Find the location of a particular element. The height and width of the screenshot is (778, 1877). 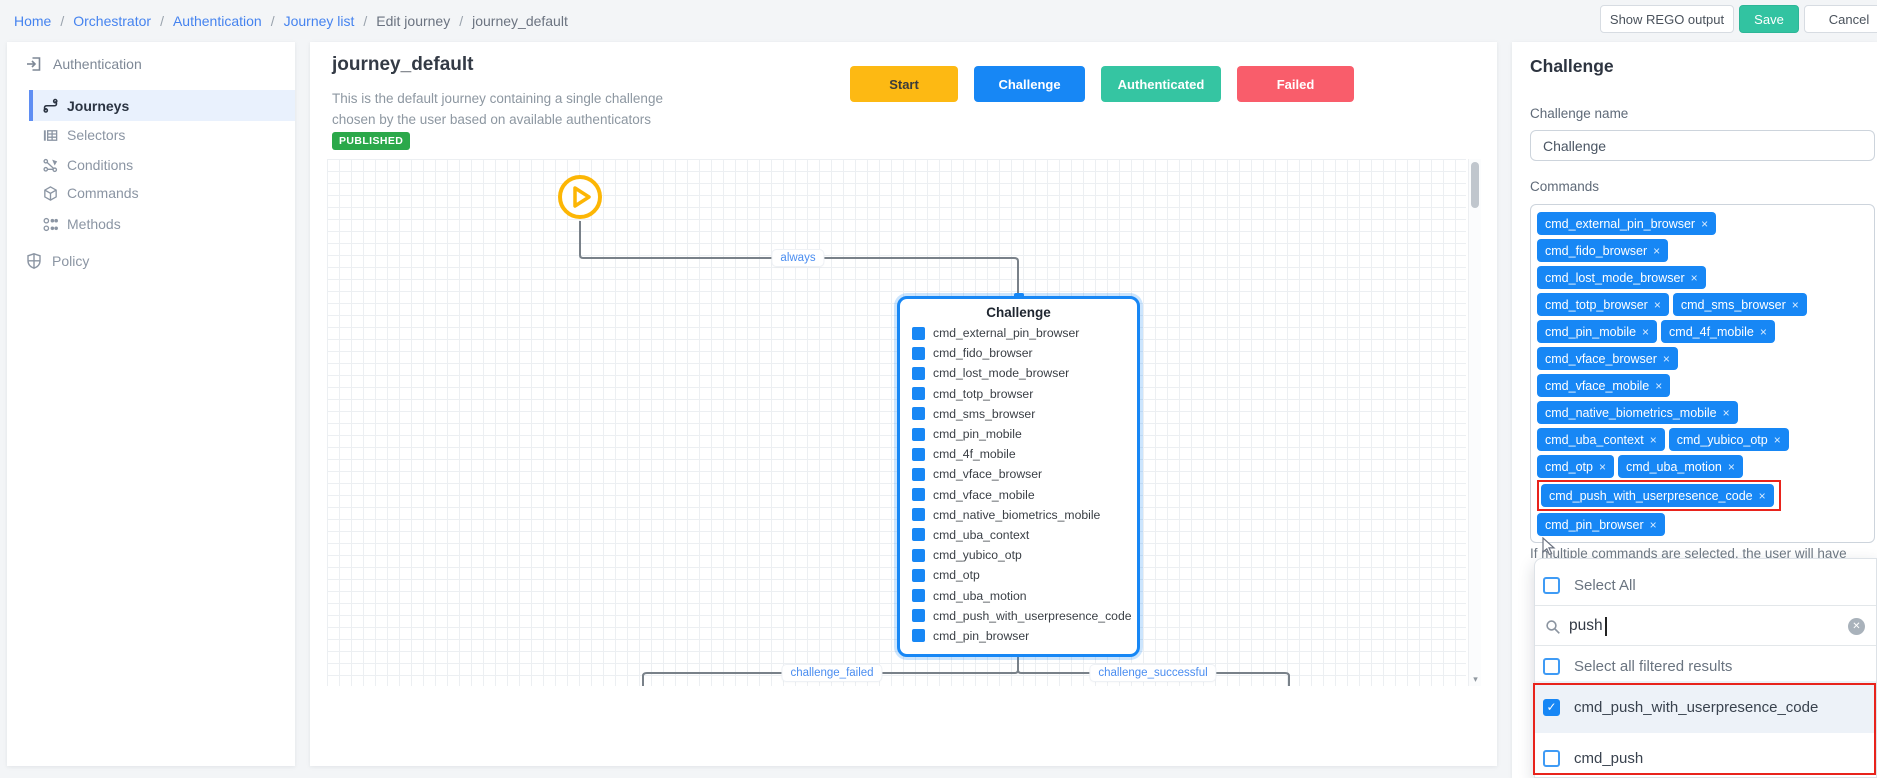

select-filtered-checkbox is located at coordinates (1551, 666).